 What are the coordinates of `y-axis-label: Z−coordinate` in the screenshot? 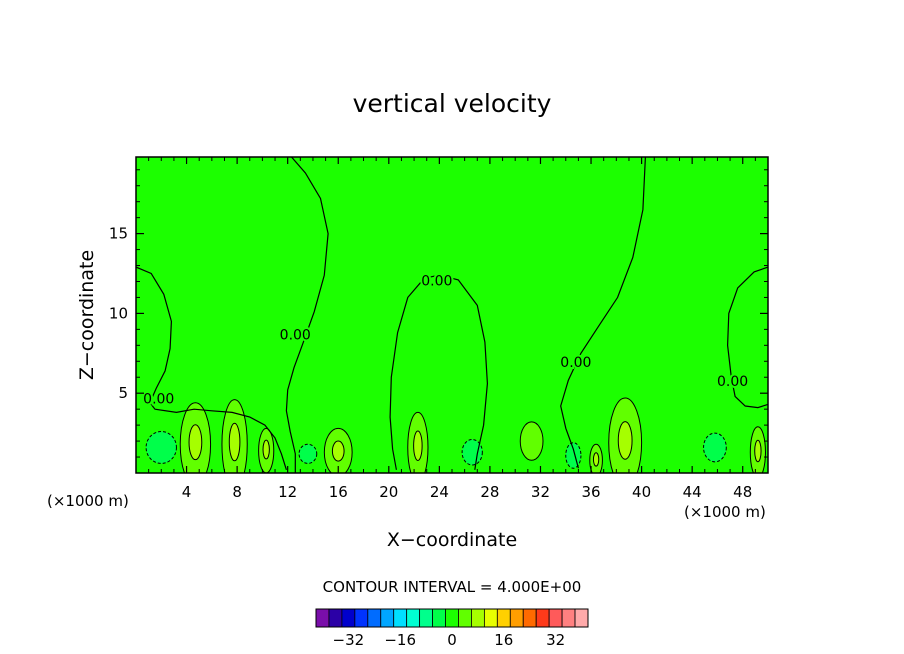 It's located at (87, 315).